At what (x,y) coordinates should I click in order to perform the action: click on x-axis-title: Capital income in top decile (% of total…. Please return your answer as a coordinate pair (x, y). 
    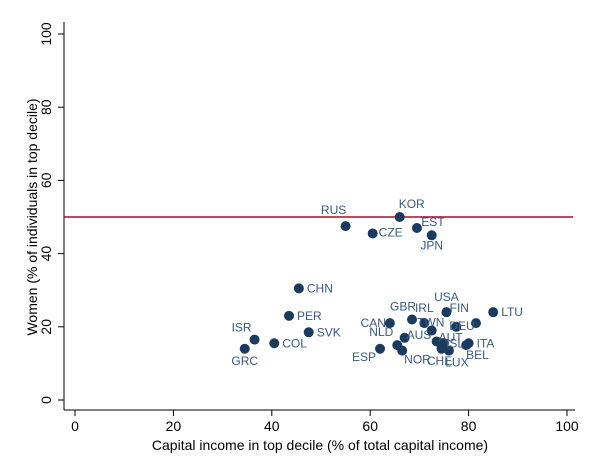
    Looking at the image, I should click on (320, 445).